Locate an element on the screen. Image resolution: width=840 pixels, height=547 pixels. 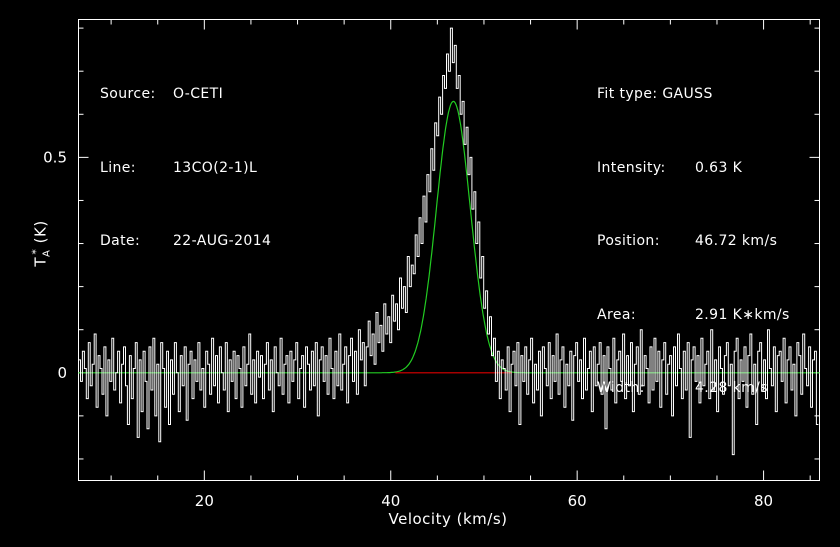
x-tick-label: 60 is located at coordinates (577, 501).